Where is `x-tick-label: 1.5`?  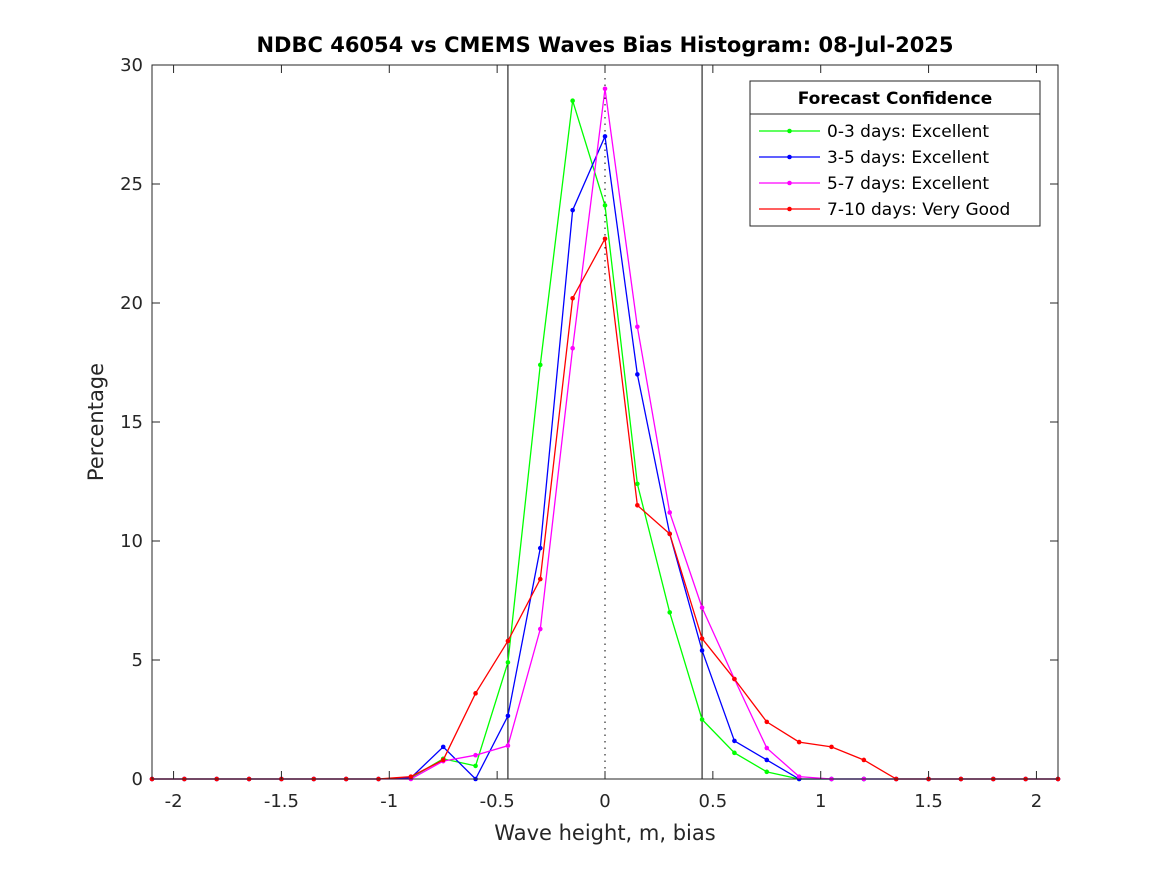
x-tick-label: 1.5 is located at coordinates (928, 801).